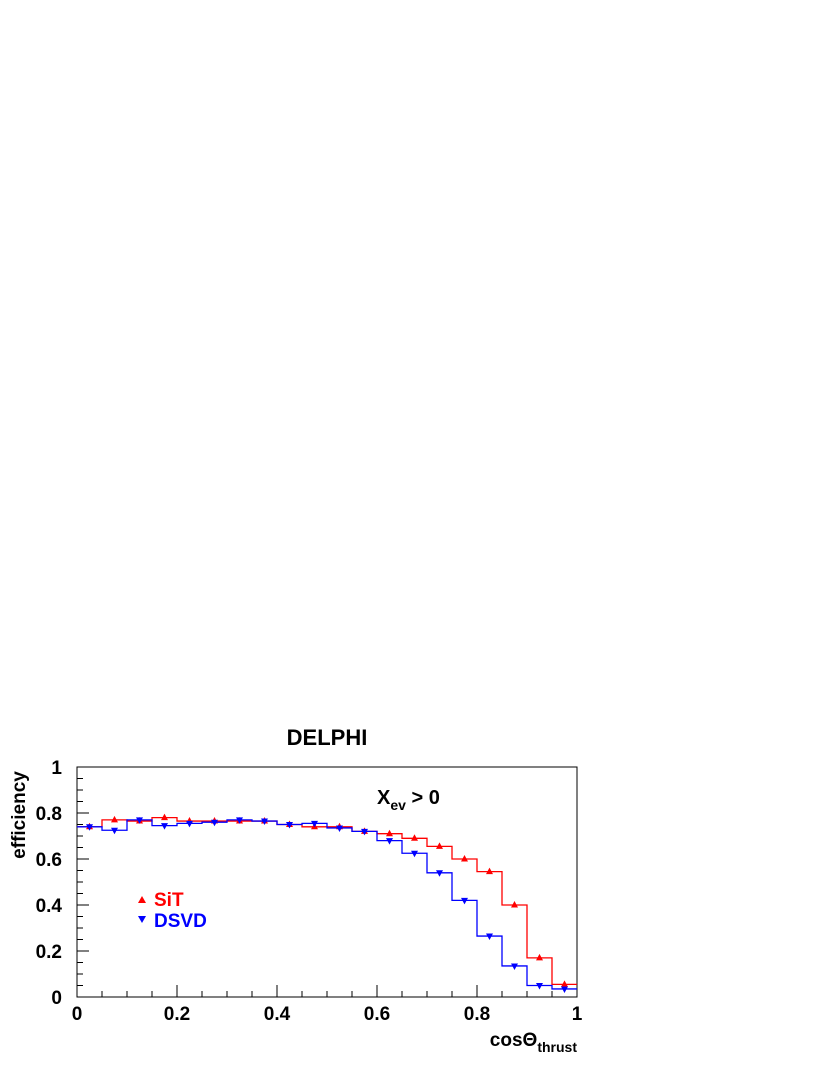 This screenshot has width=830, height=1075. What do you see at coordinates (142, 899) in the screenshot?
I see `legend-marker-sit` at bounding box center [142, 899].